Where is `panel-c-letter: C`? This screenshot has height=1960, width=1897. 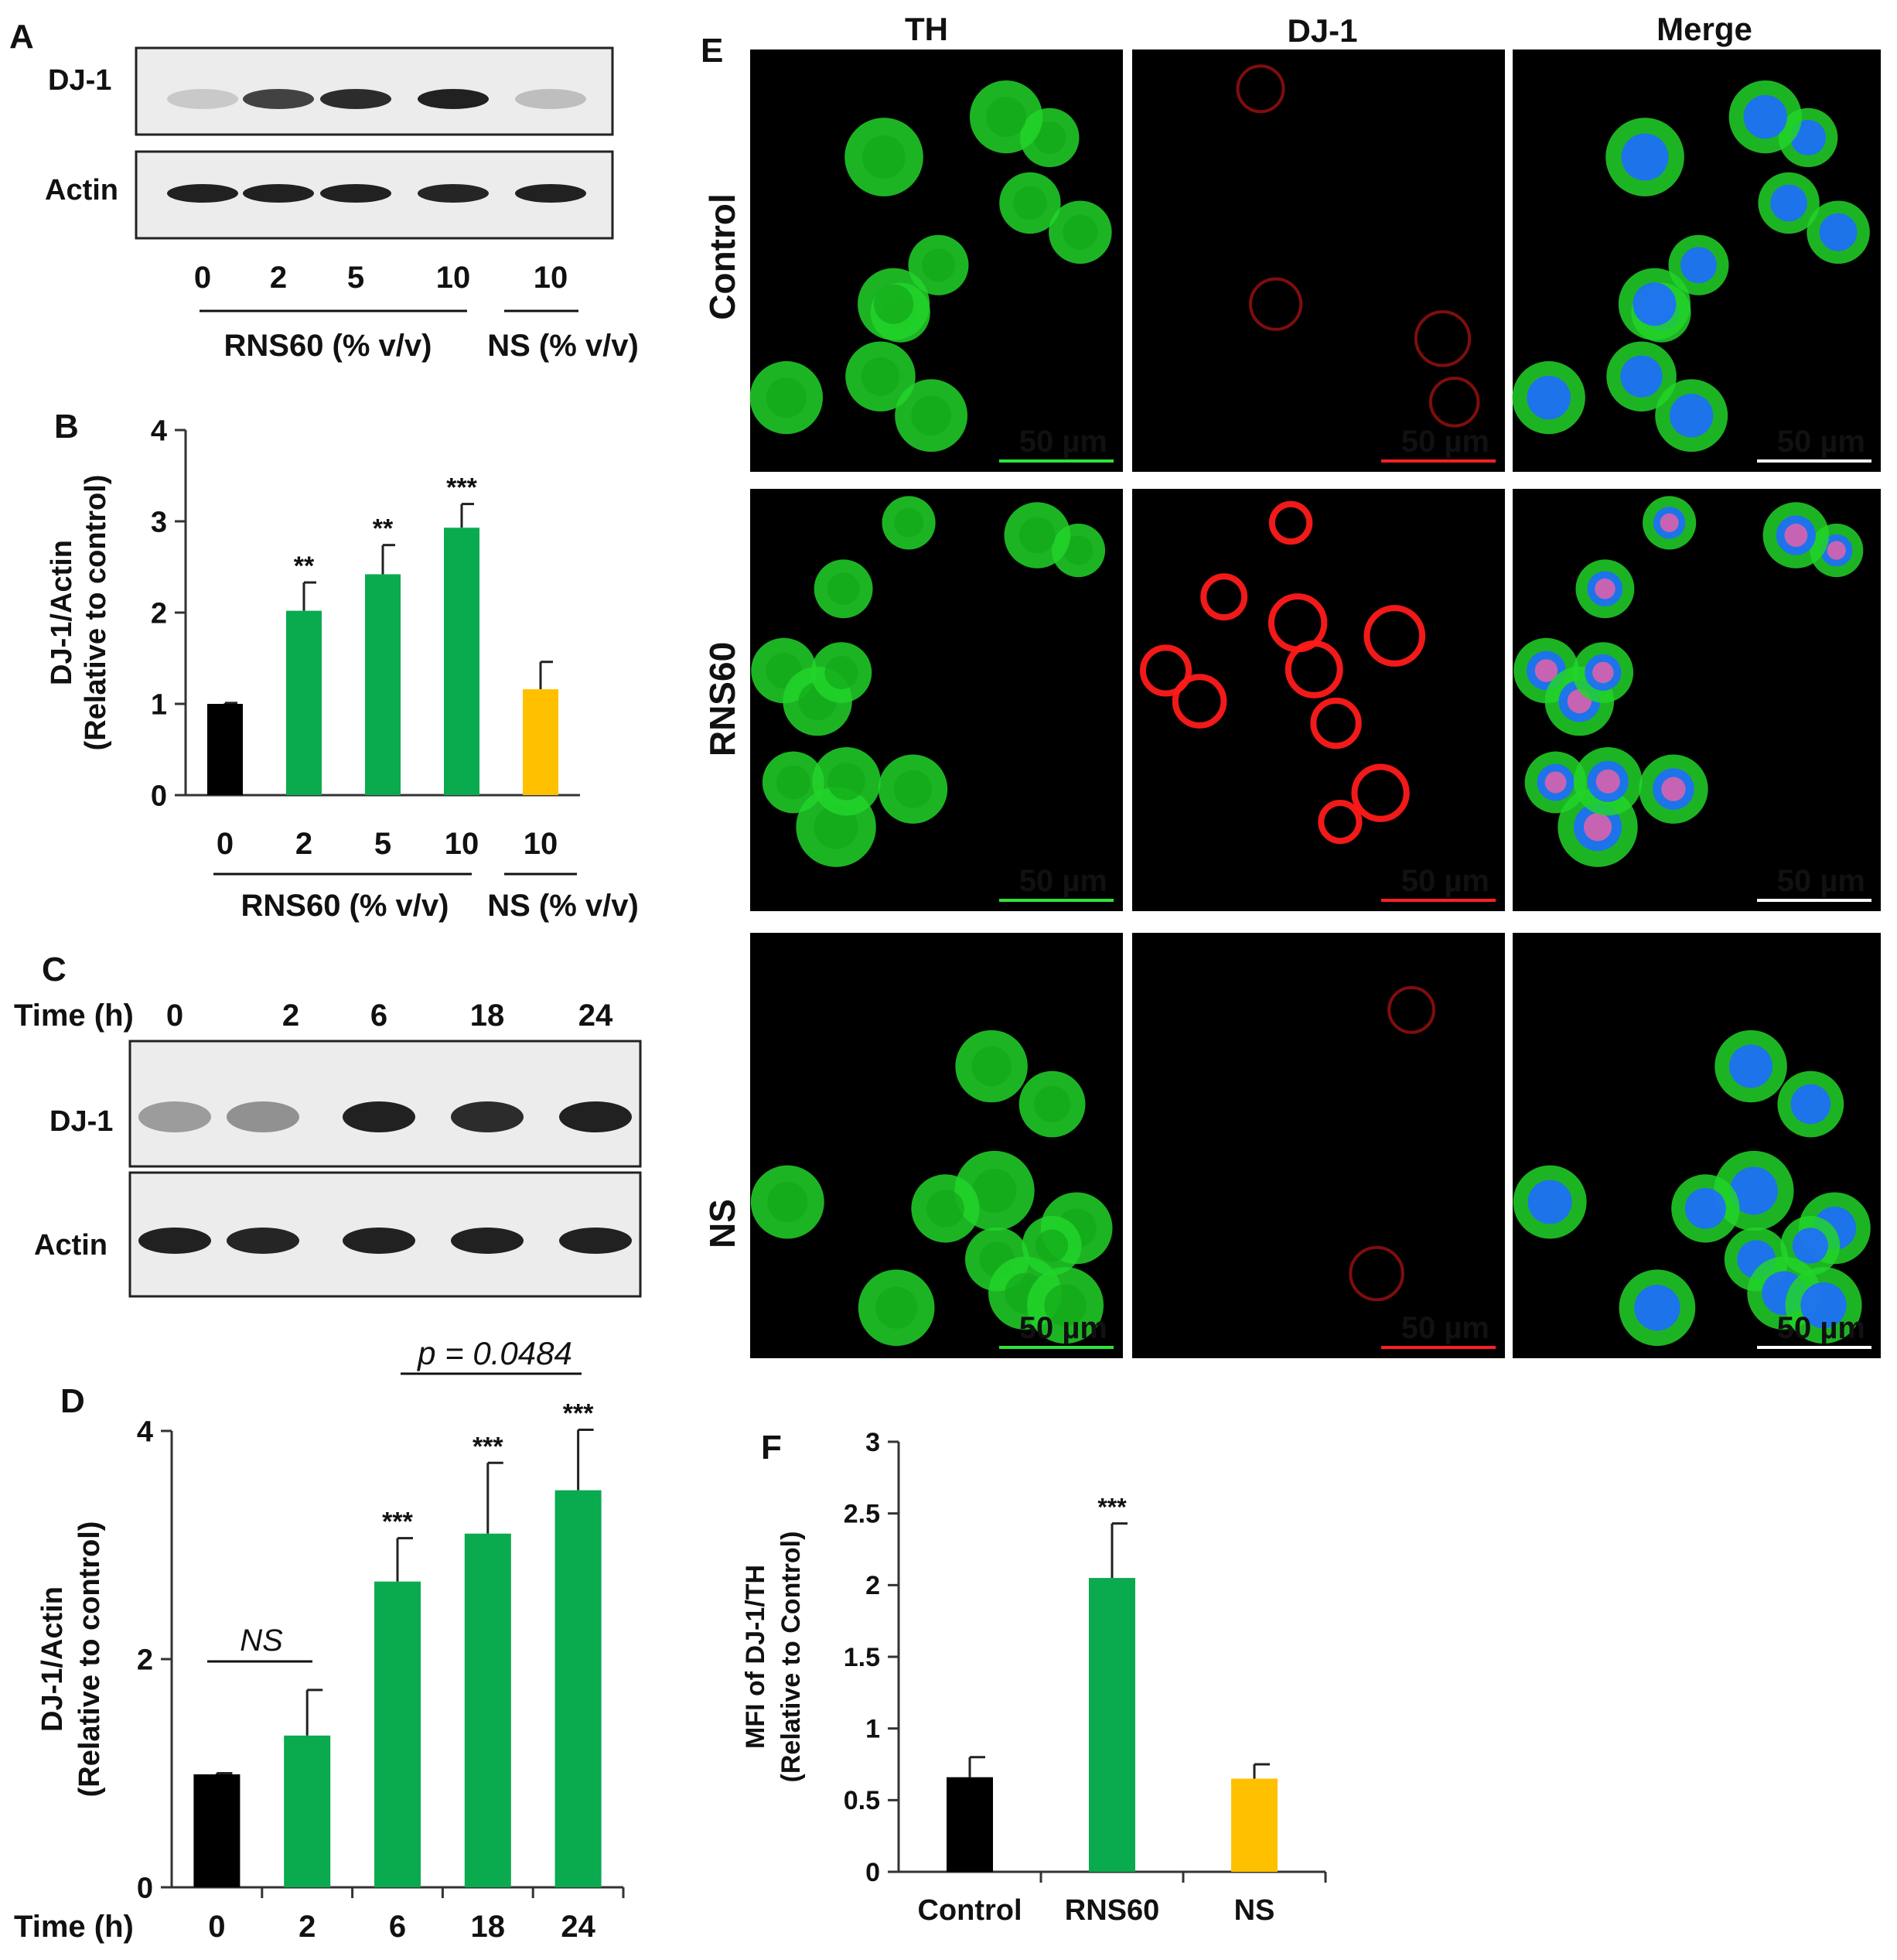 panel-c-letter: C is located at coordinates (55, 970).